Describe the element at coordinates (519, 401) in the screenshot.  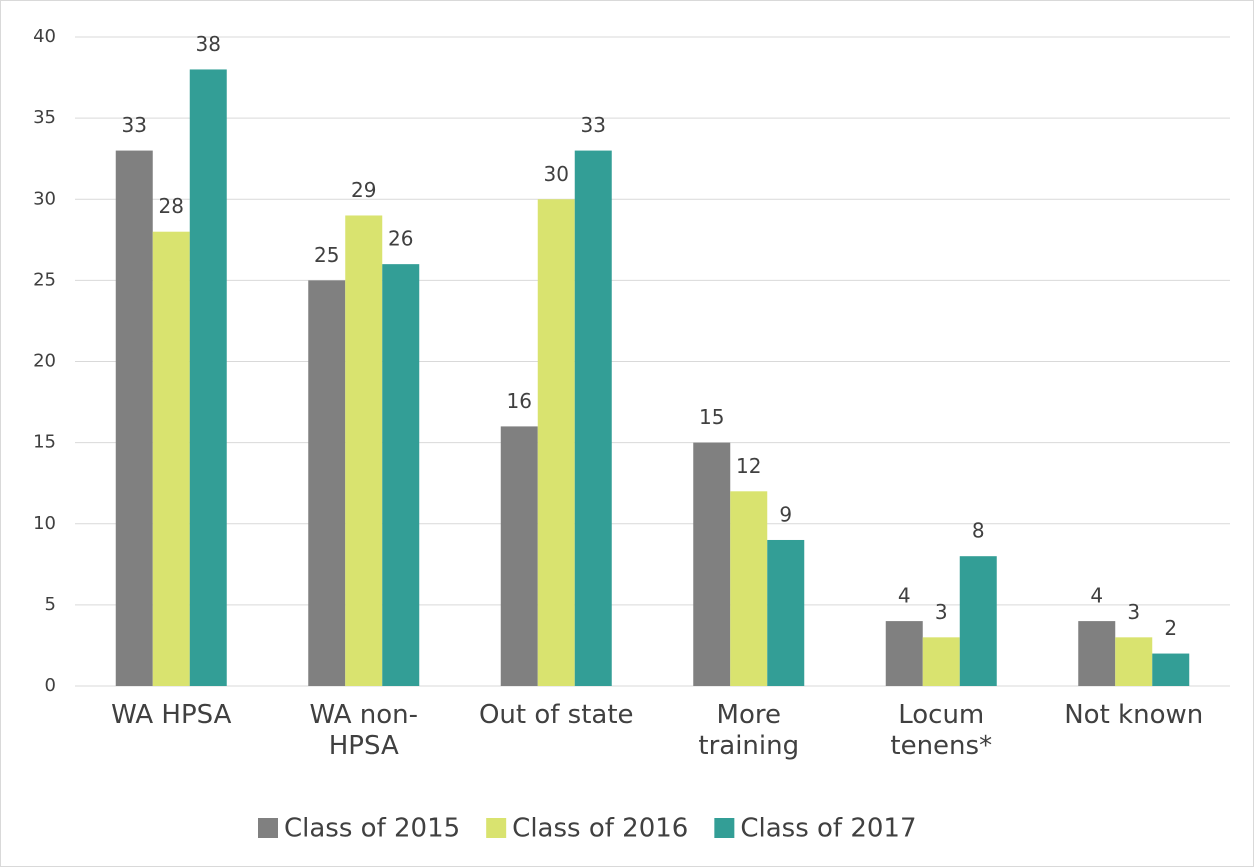
I see `data-label: 16` at that location.